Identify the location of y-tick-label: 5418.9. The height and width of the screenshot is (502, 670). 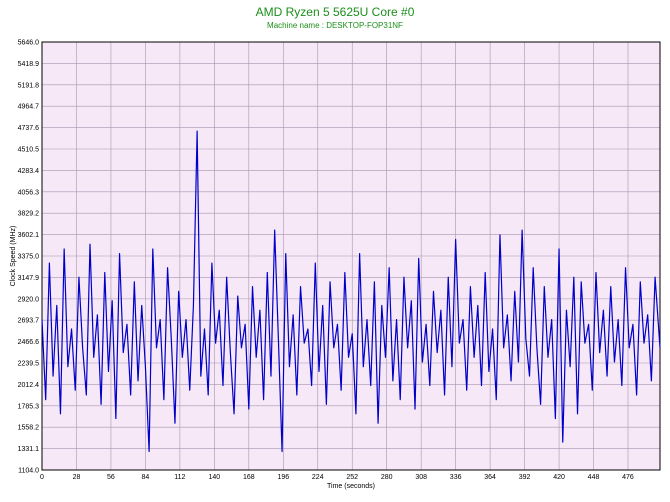
(29, 64).